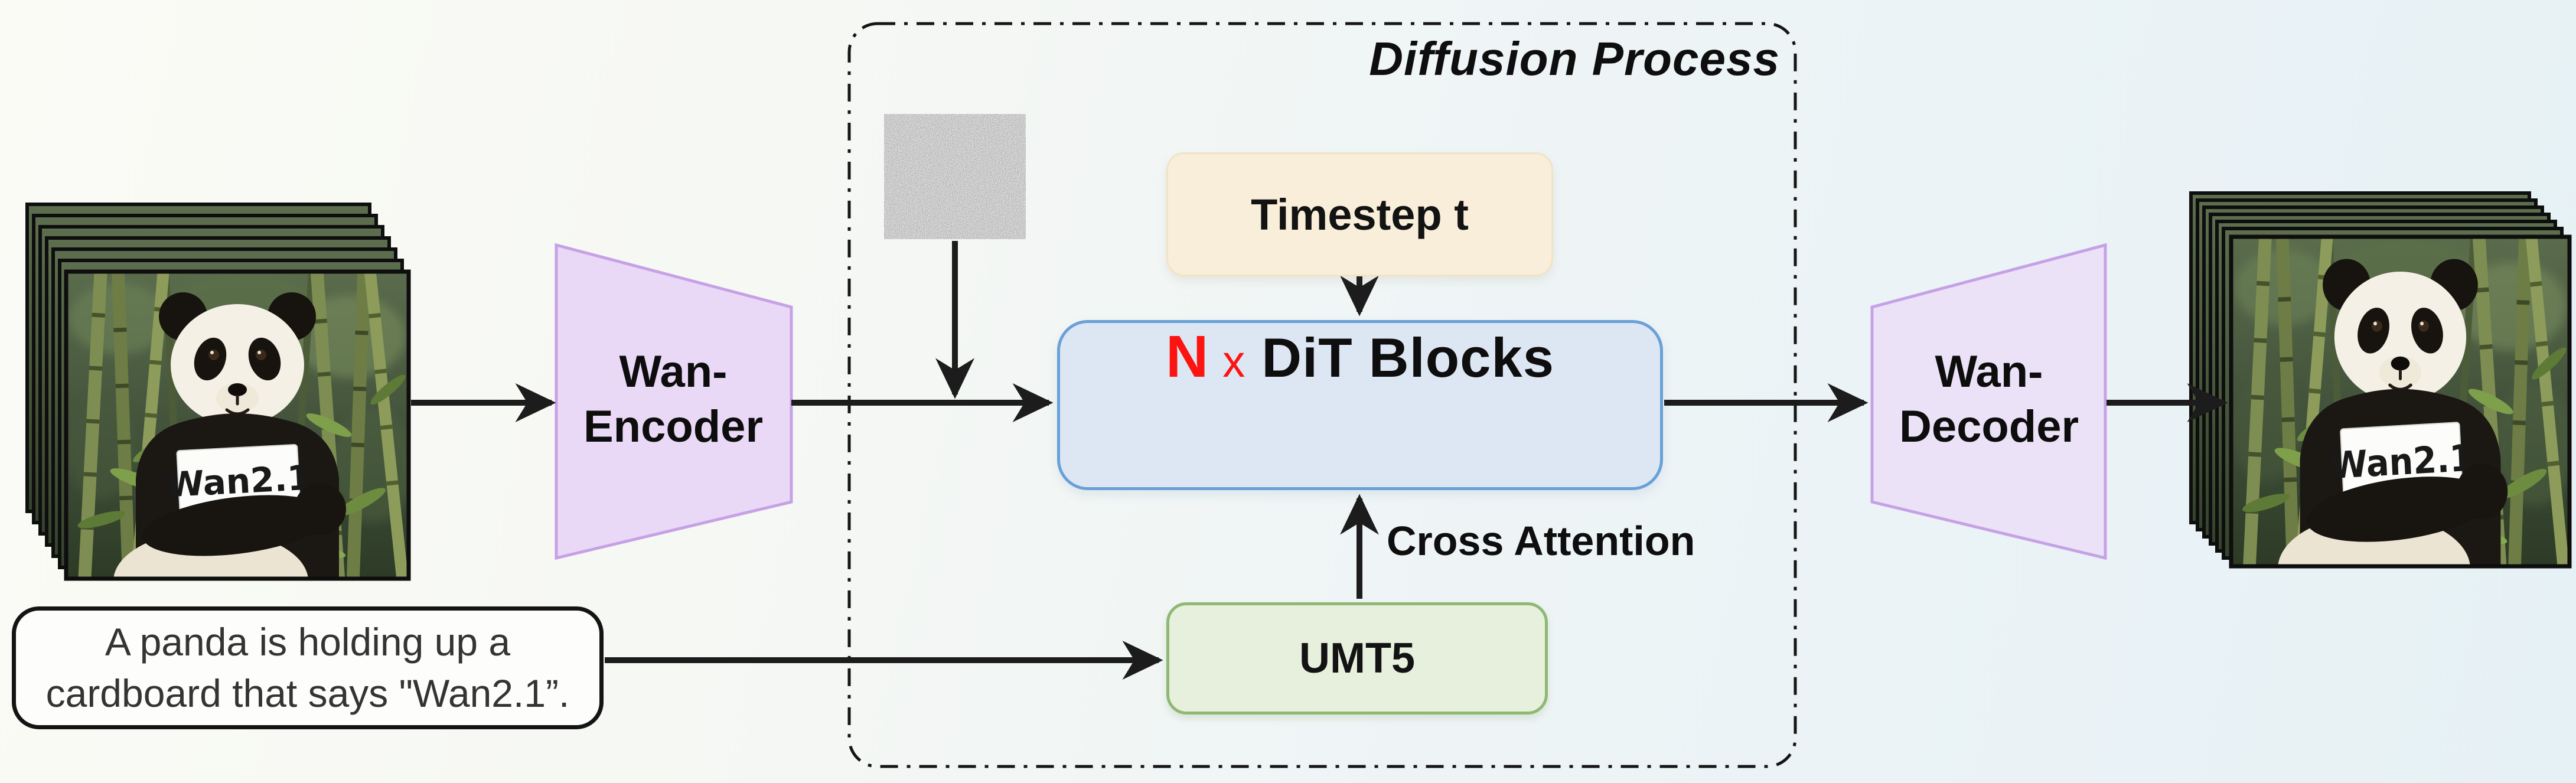 The width and height of the screenshot is (2576, 783). I want to click on input-video-stack, so click(220, 417).